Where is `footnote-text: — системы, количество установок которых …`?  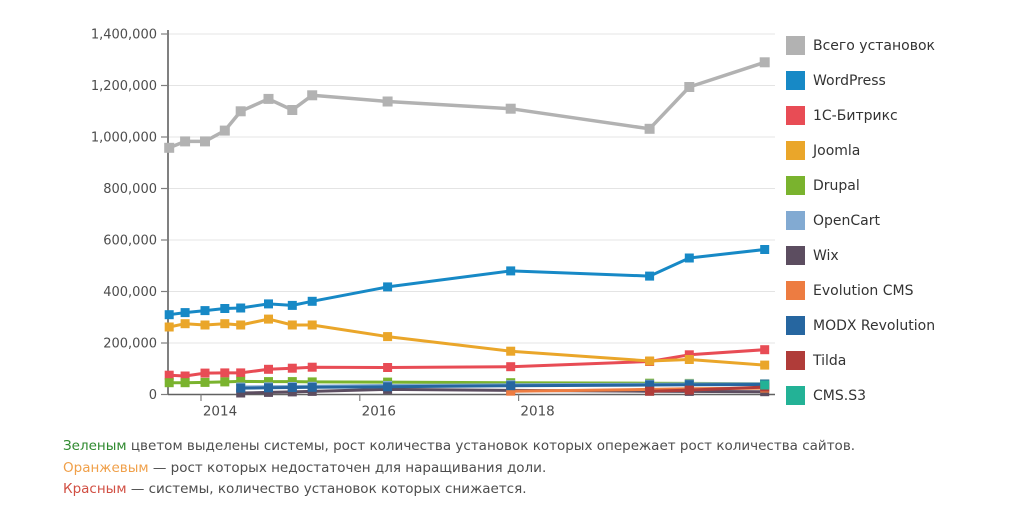
footnote-text: — системы, количество установок которых … is located at coordinates (326, 489).